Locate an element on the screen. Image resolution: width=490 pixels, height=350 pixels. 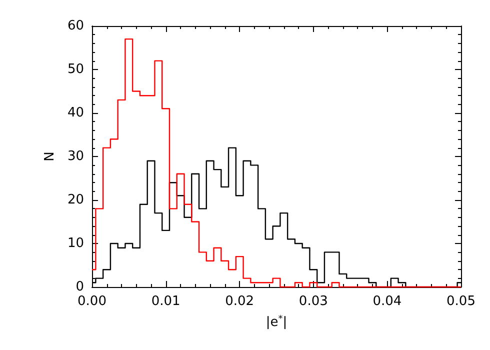
y-tick-label: 40 is located at coordinates (75, 113).